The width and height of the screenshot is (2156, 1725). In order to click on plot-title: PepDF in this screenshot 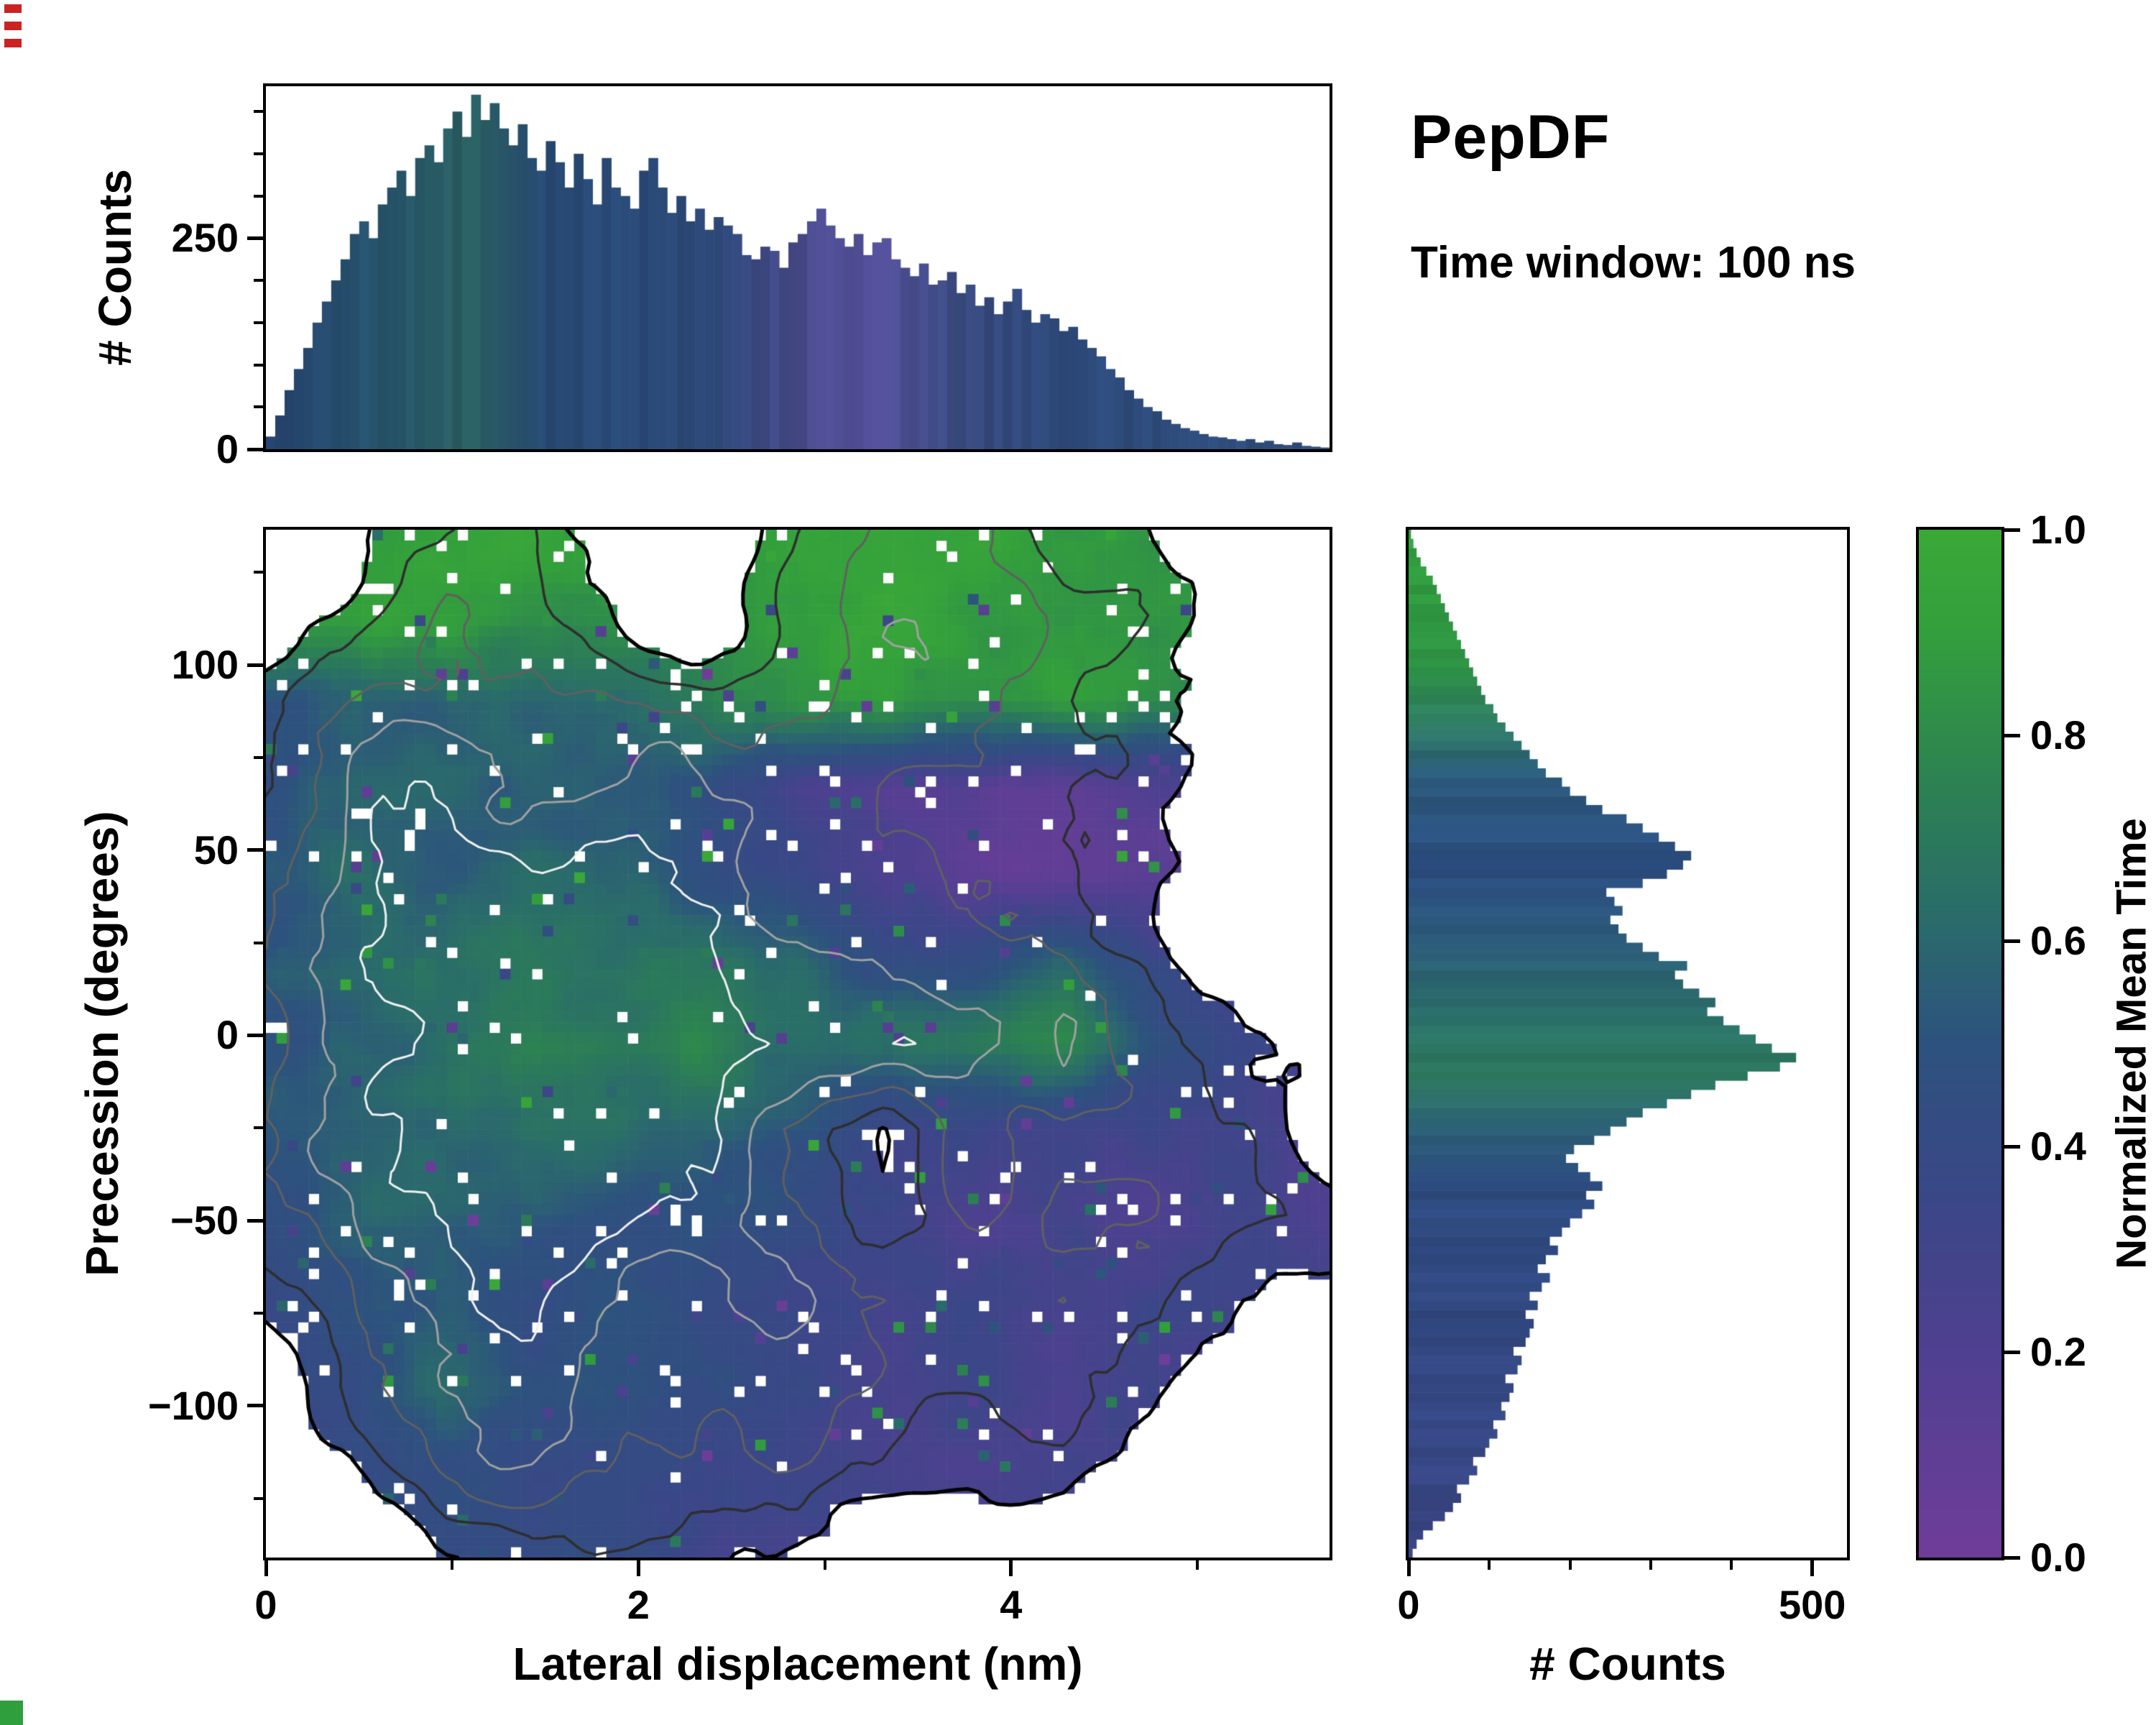, I will do `click(1511, 137)`.